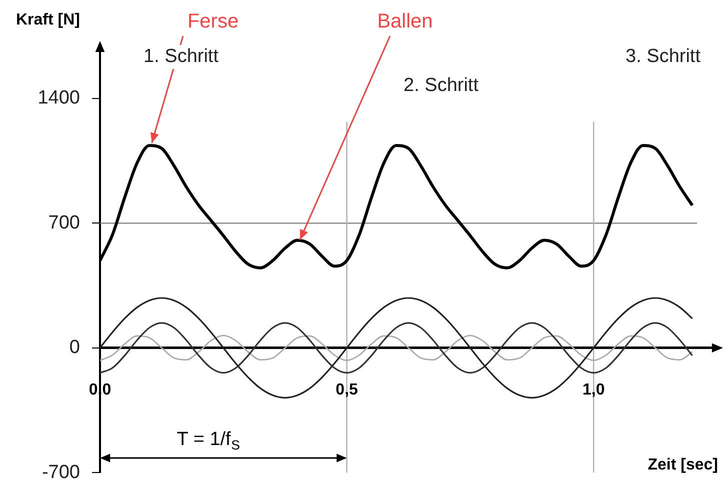  What do you see at coordinates (664, 57) in the screenshot?
I see `annotation: 3. Schritt` at bounding box center [664, 57].